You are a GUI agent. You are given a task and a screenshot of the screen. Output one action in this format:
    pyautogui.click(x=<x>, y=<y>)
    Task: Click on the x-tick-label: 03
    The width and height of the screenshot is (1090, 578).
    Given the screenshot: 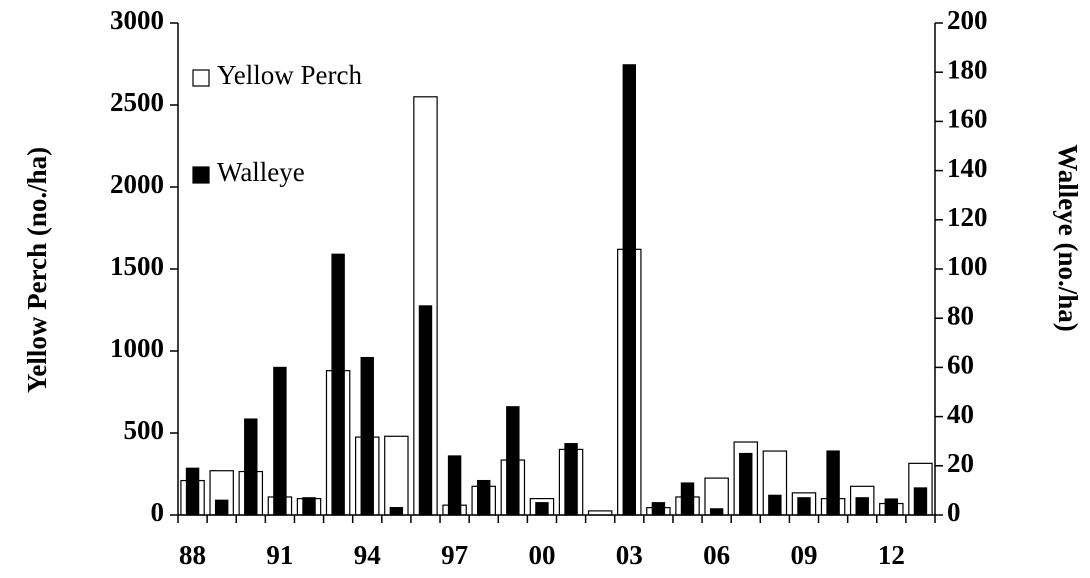 What is the action you would take?
    pyautogui.click(x=629, y=555)
    